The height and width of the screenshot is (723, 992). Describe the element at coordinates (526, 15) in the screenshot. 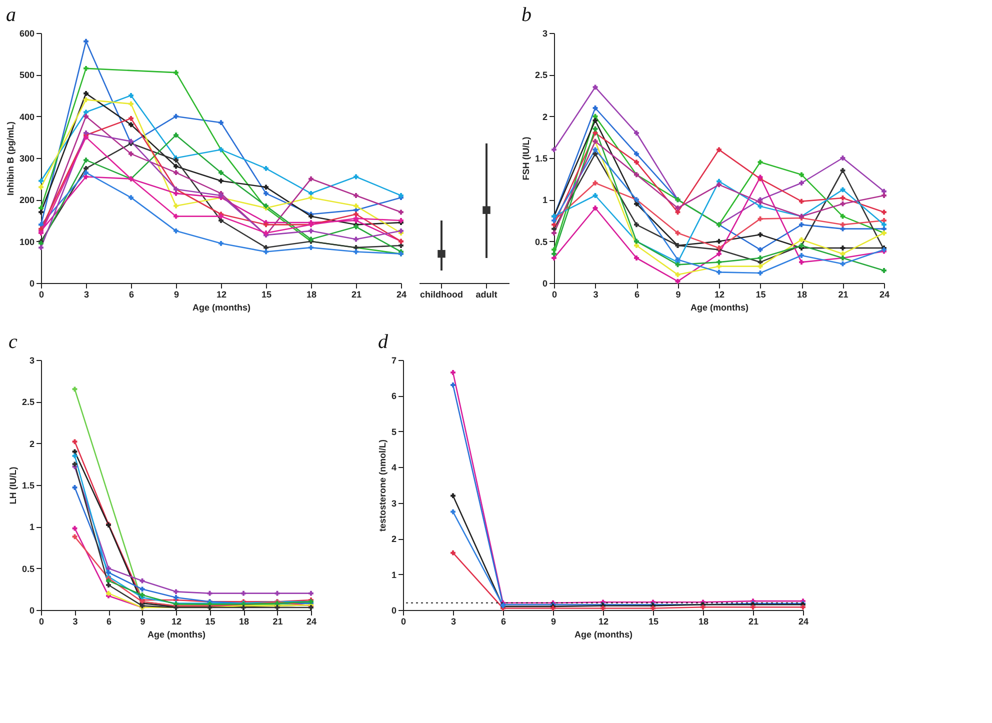

I see `chart-title: b` at that location.